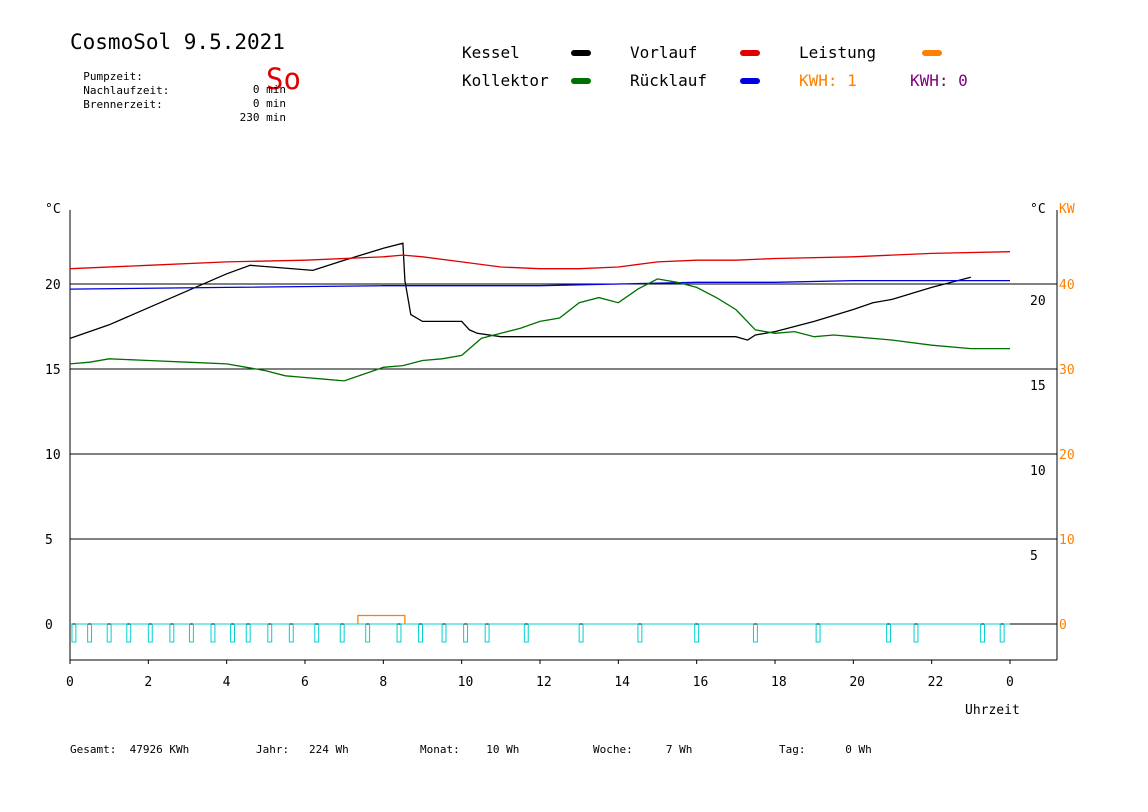  Describe the element at coordinates (1038, 209) in the screenshot. I see `y-right-temp-unit-label: °C` at that location.